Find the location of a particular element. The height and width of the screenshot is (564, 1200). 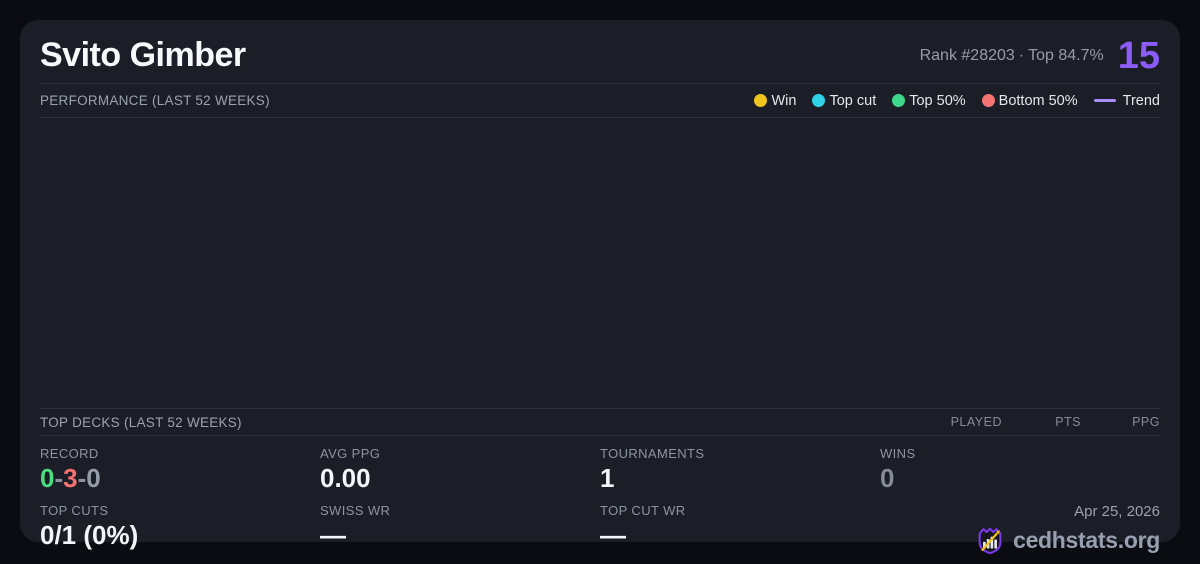

legend-item-bottom50: Bottom 50% is located at coordinates (1029, 100).